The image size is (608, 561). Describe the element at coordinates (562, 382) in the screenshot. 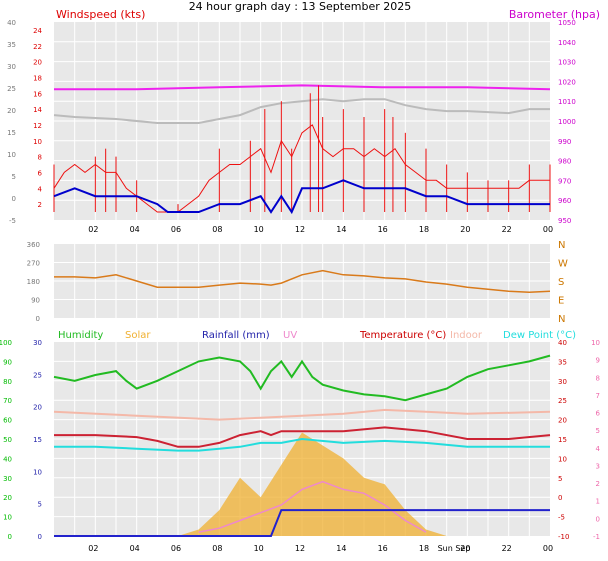

I see `temperature-tick-label: 30` at that location.